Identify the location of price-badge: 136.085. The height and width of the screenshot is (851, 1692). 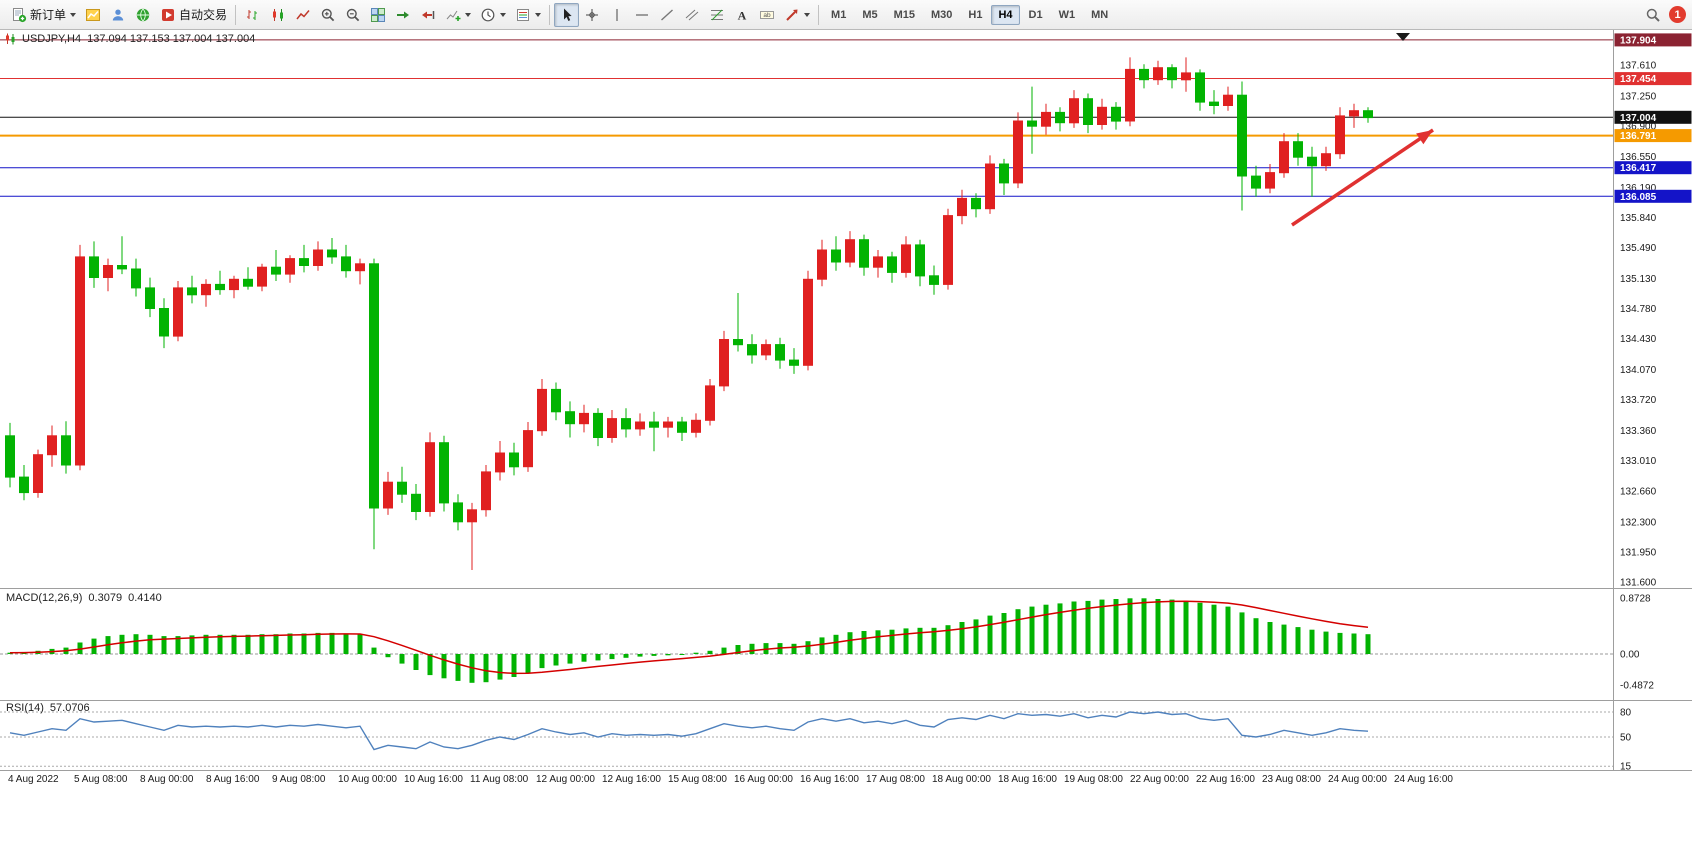
(1653, 196).